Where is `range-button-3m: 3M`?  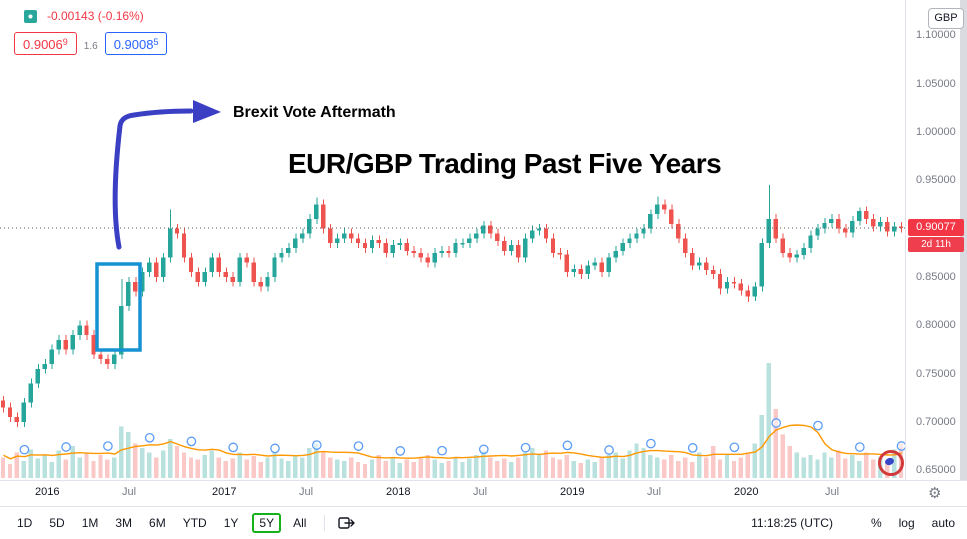
range-button-3m: 3M is located at coordinates (124, 523).